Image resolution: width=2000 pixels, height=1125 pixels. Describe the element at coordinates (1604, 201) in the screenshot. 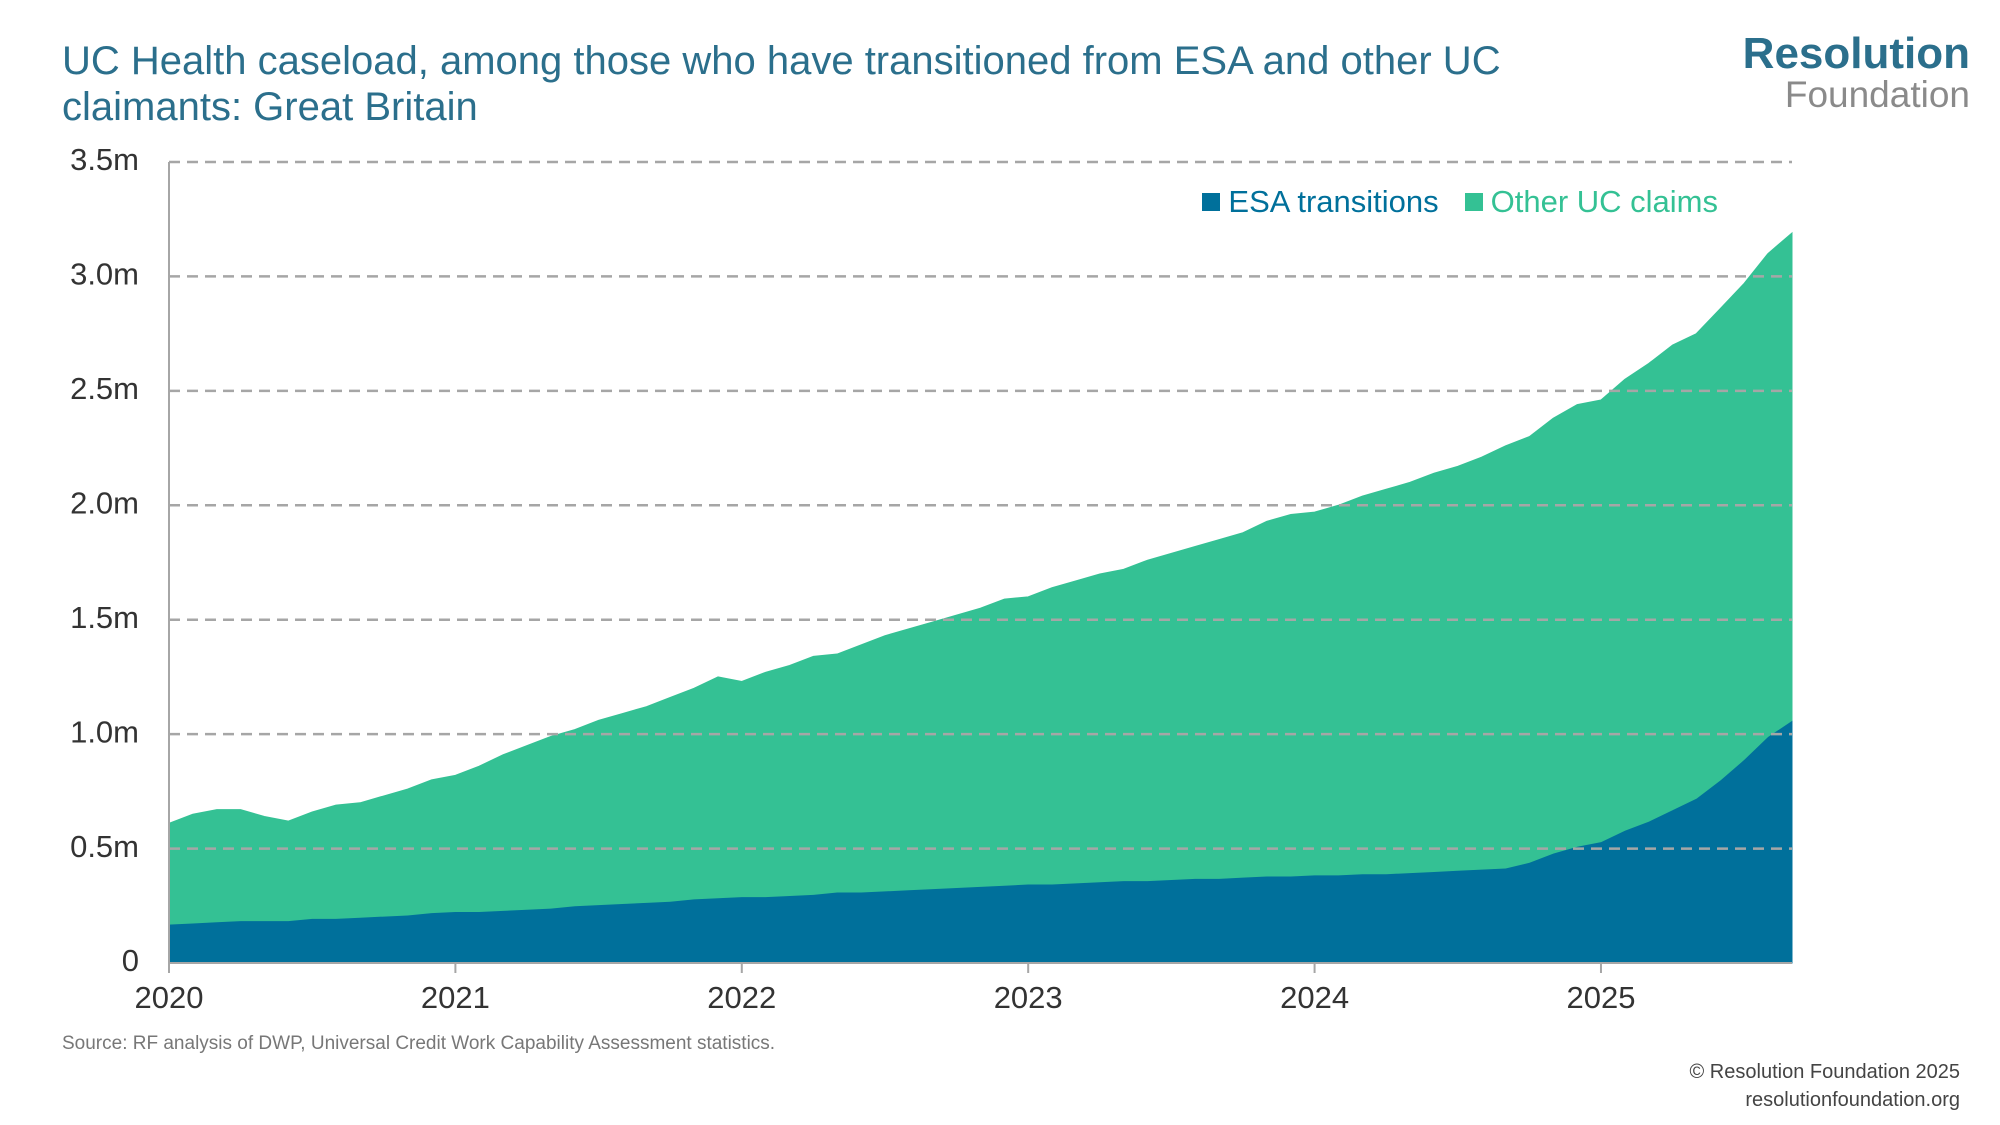

I see `legend-label: Other UC claims` at that location.